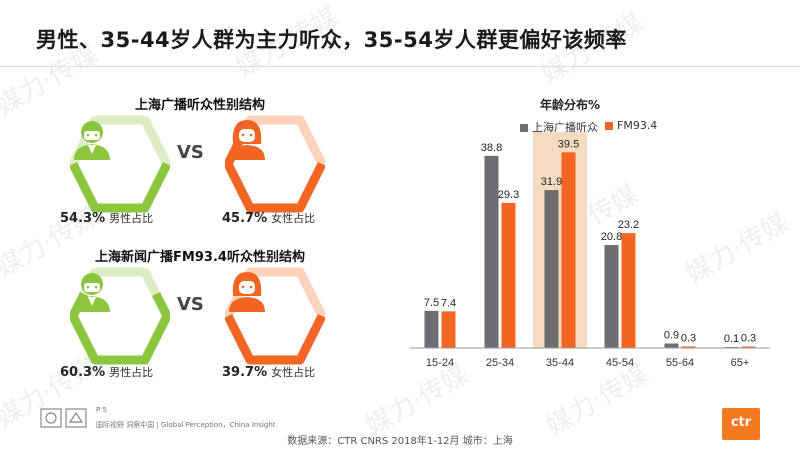  What do you see at coordinates (508, 195) in the screenshot?
I see `data-label: 29.3` at bounding box center [508, 195].